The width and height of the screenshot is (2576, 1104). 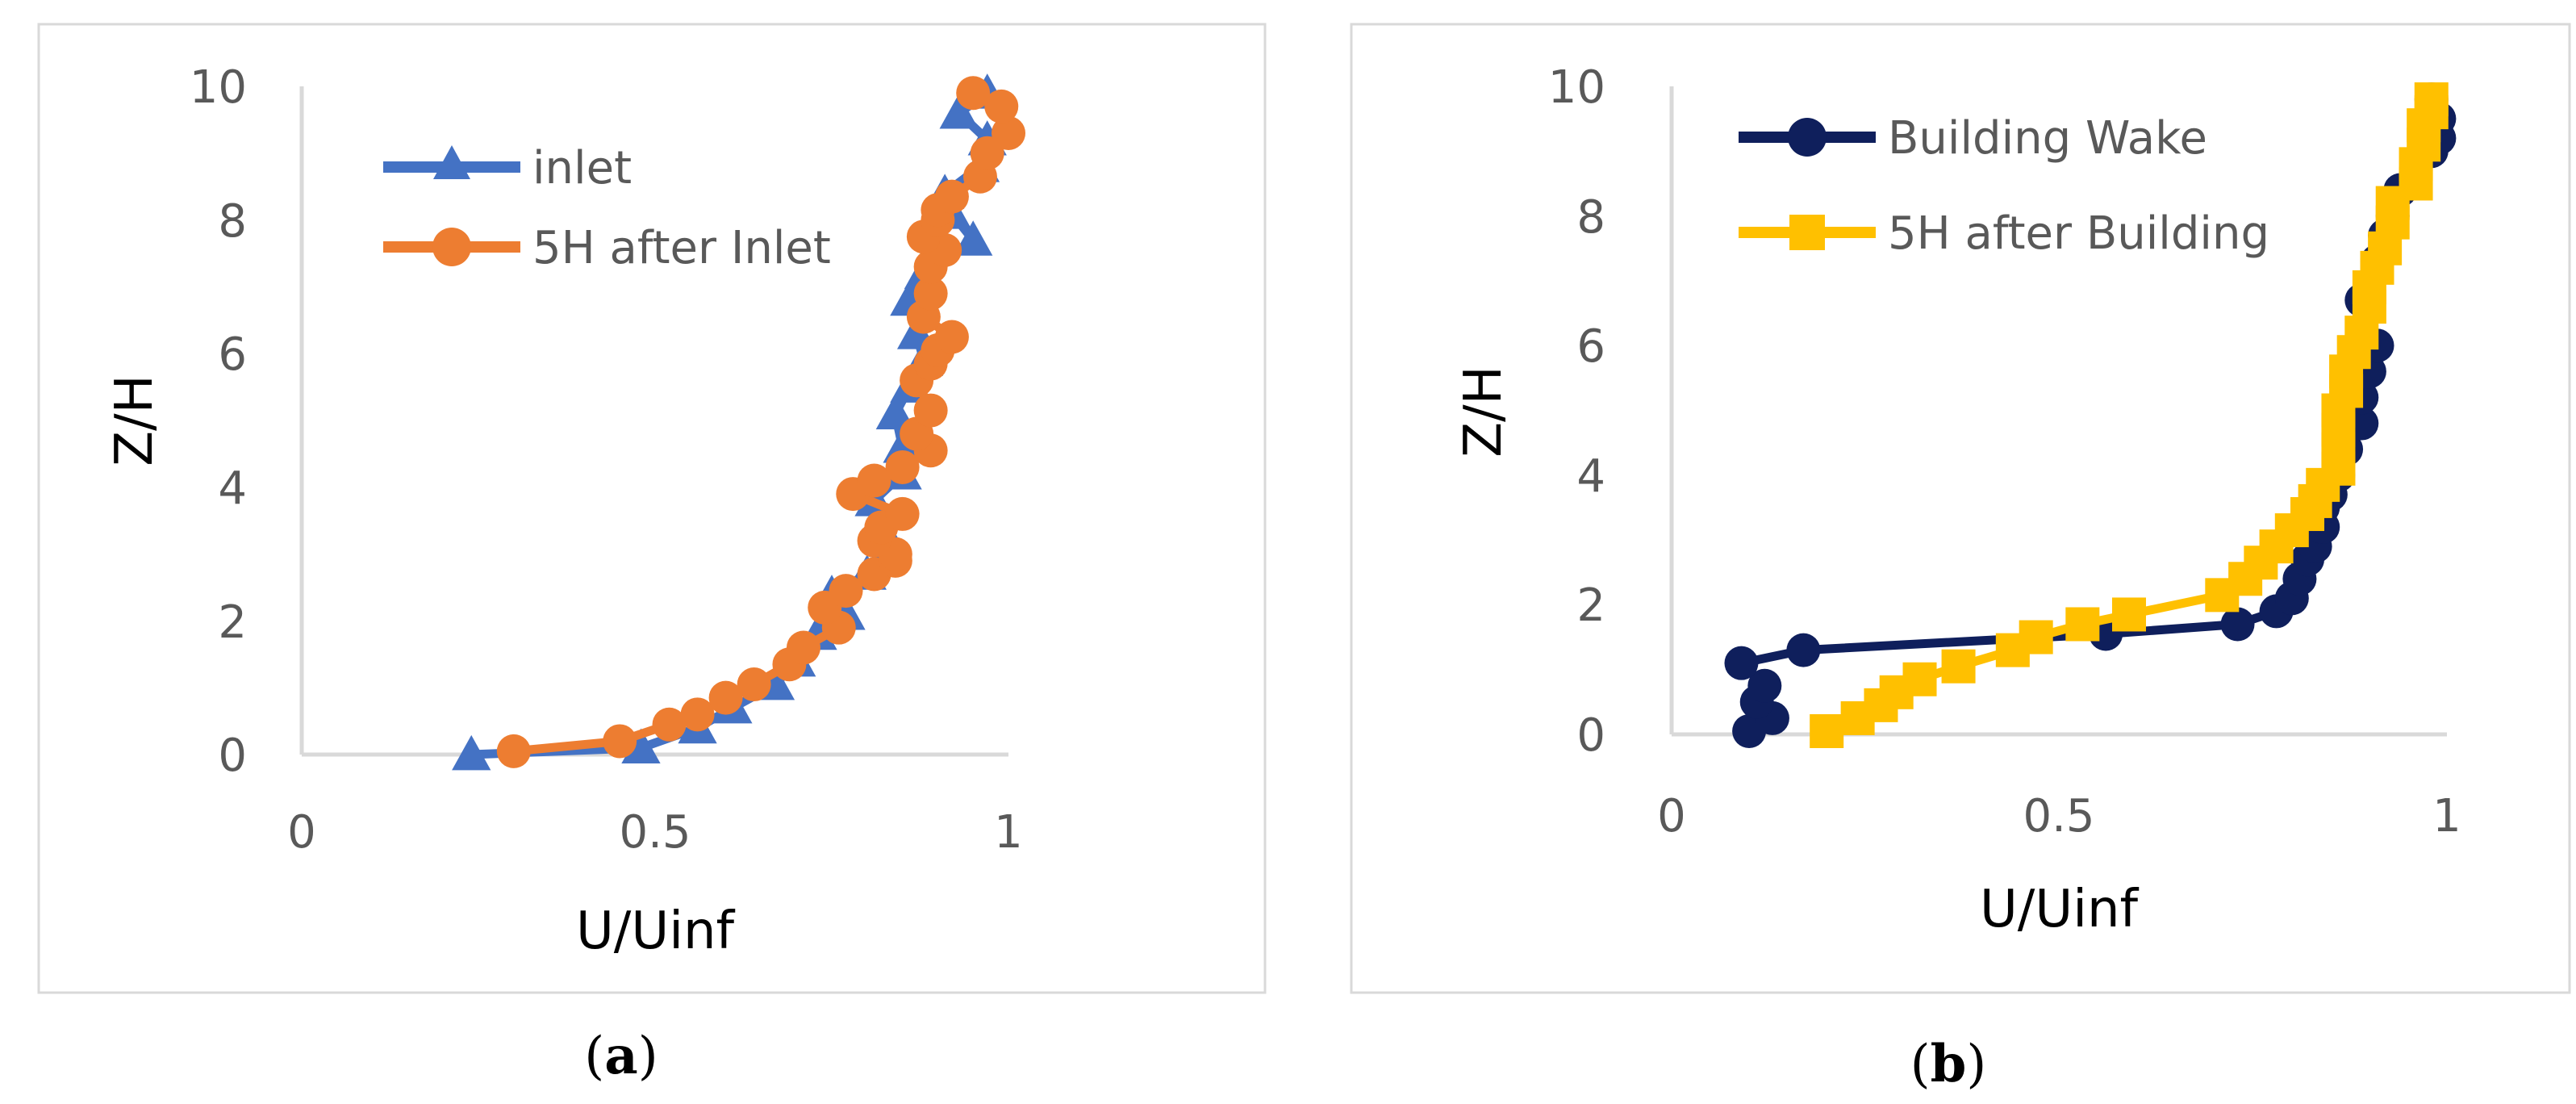 I want to click on legend-label-inlet: inlet, so click(x=582, y=168).